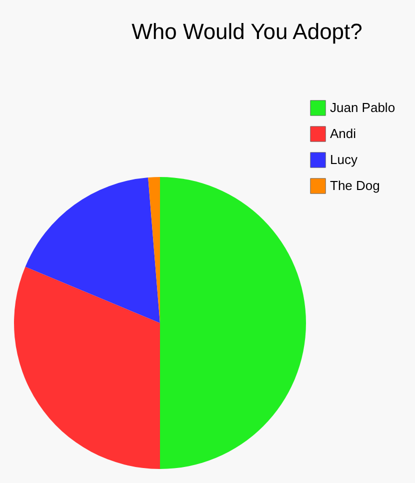 The image size is (415, 483). What do you see at coordinates (363, 107) in the screenshot?
I see `legend-label: Juan Pablo` at bounding box center [363, 107].